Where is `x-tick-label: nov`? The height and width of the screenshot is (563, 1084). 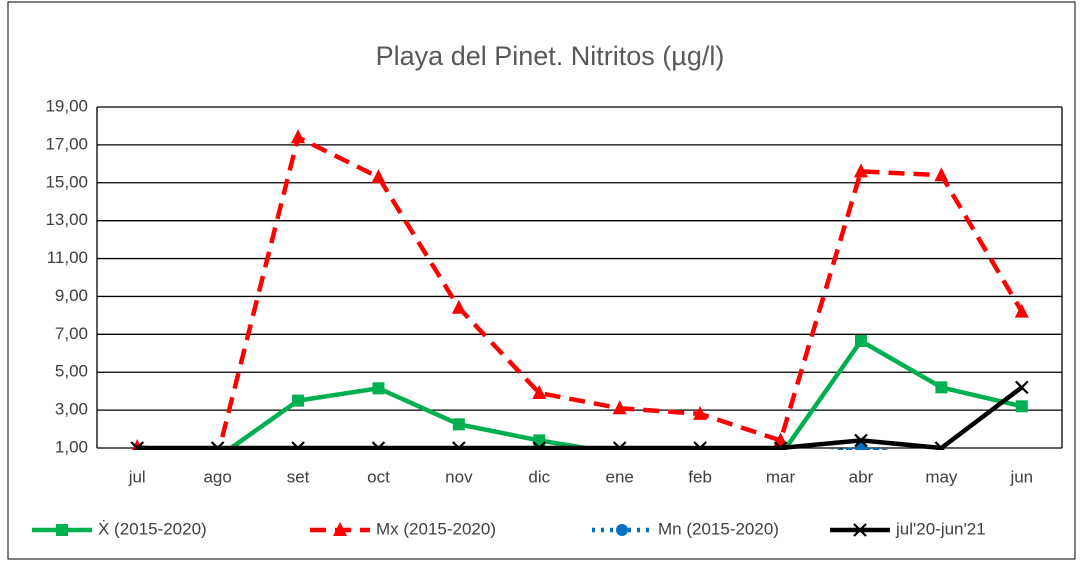 x-tick-label: nov is located at coordinates (459, 476).